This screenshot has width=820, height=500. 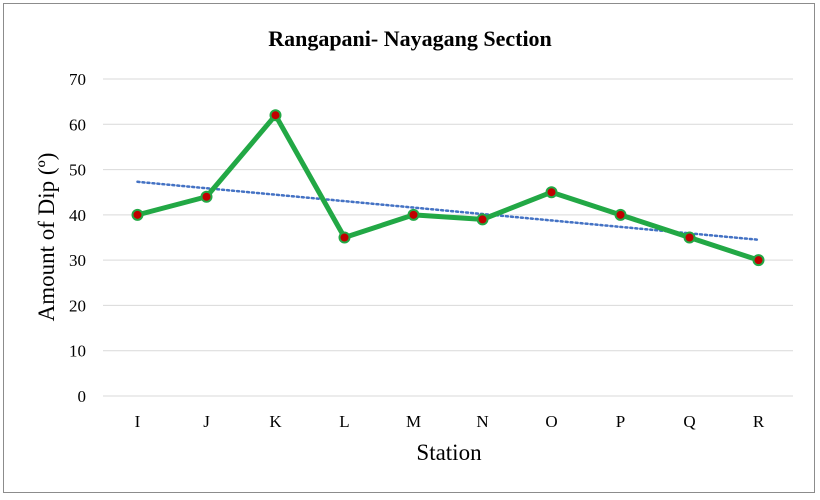 What do you see at coordinates (410, 38) in the screenshot?
I see `chart-title: Rangapani- Nayagang Section` at bounding box center [410, 38].